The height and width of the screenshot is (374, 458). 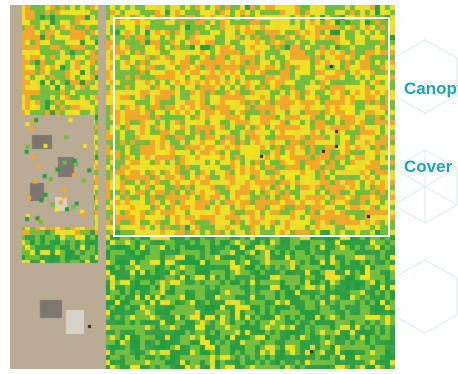 I want to click on hexagon-pattern-decoration, so click(x=426, y=186).